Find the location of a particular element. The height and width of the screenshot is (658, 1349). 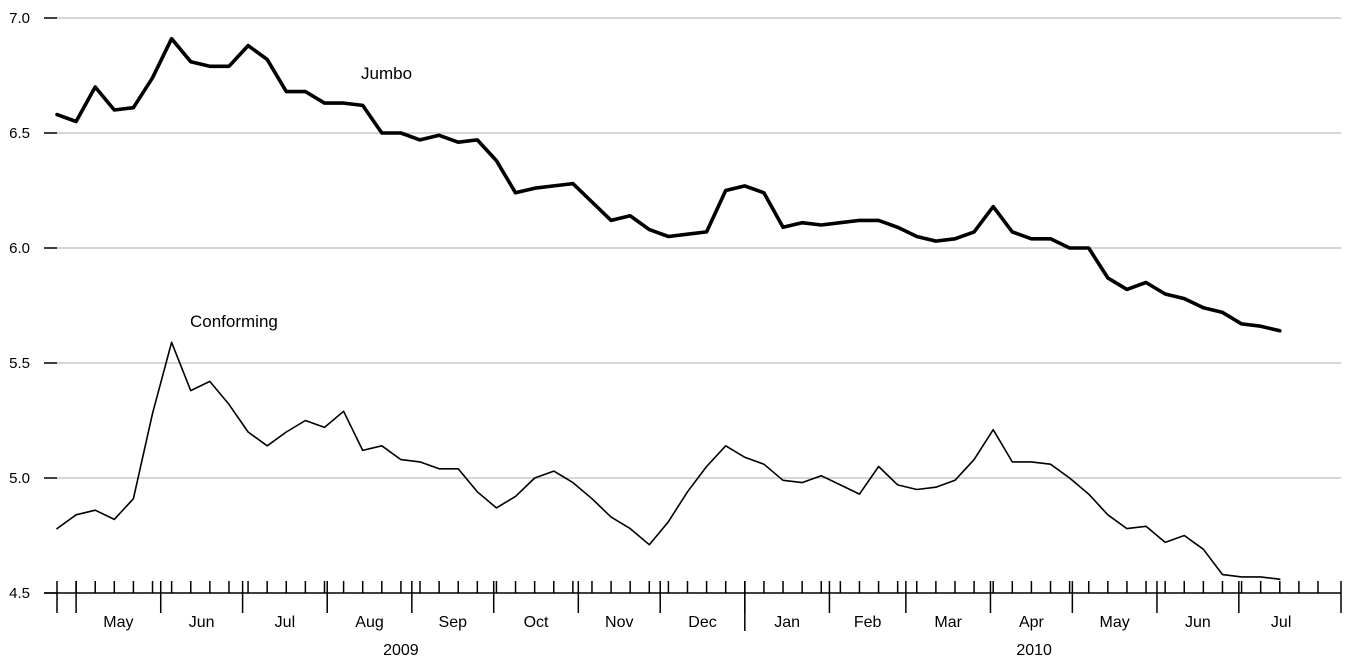

month-label: Sep is located at coordinates (453, 622).